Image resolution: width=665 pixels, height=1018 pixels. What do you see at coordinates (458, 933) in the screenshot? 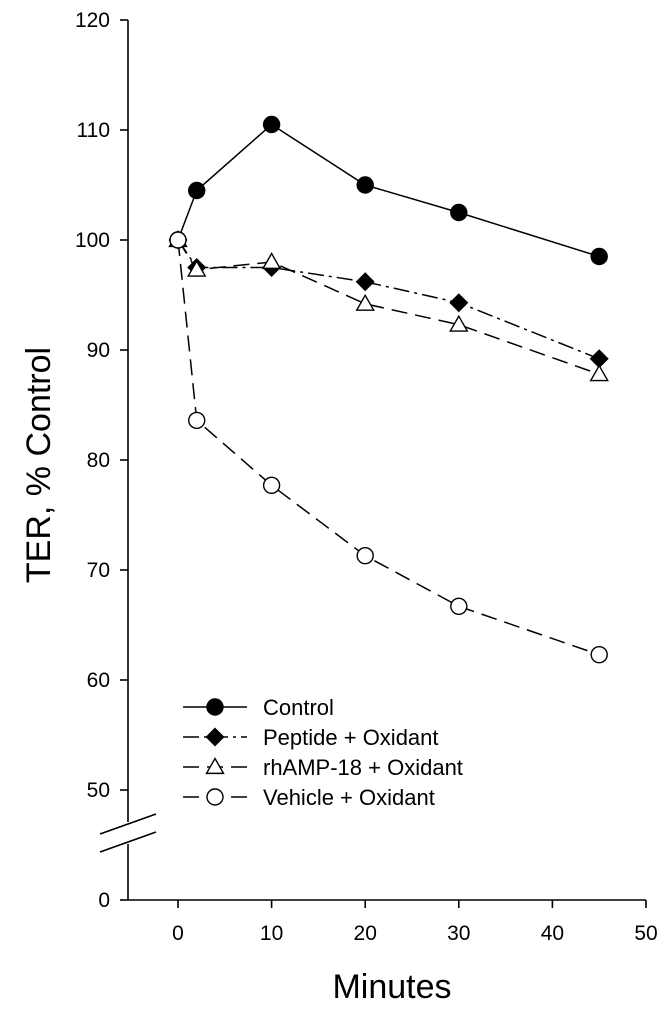
I see `x-tick-label: 30` at bounding box center [458, 933].